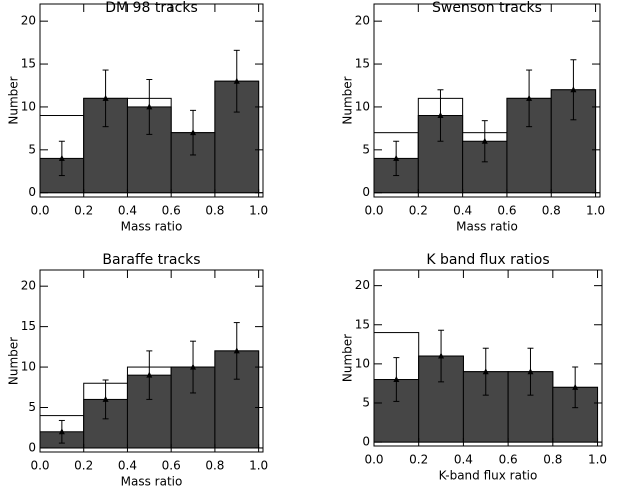 The height and width of the screenshot is (486, 617). What do you see at coordinates (151, 260) in the screenshot?
I see `chart-title: Baraffe tracks` at bounding box center [151, 260].